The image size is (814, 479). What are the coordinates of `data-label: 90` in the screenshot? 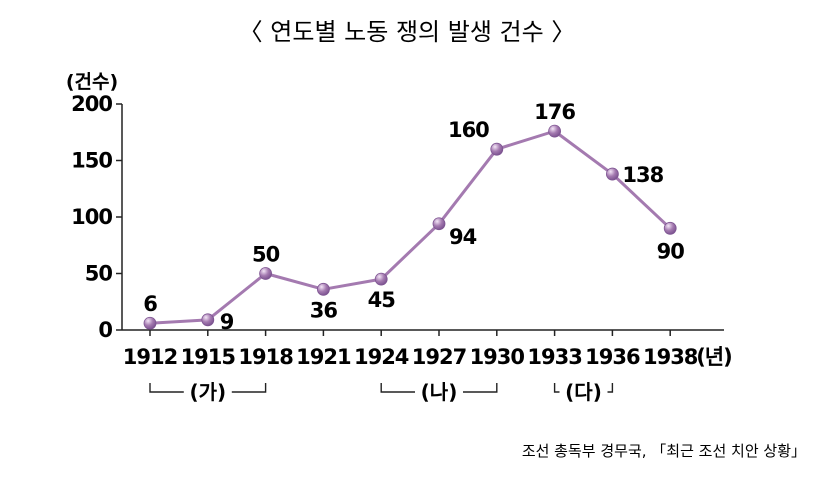 It's located at (671, 251).